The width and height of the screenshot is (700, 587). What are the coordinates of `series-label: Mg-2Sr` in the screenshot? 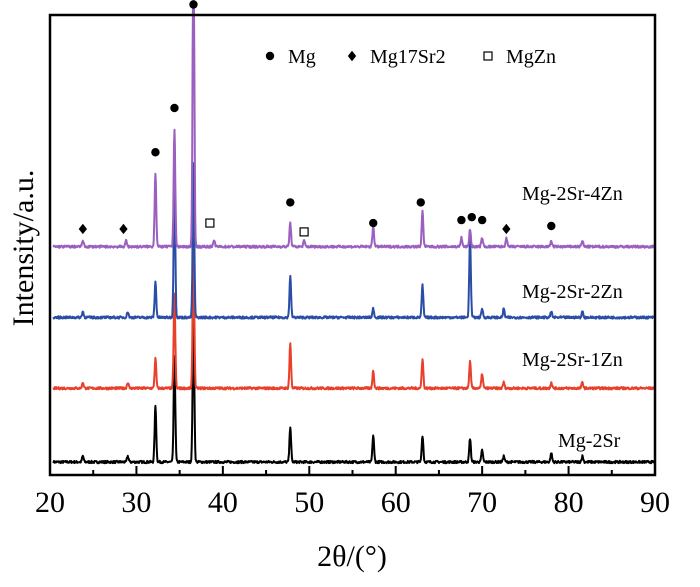 It's located at (589, 441).